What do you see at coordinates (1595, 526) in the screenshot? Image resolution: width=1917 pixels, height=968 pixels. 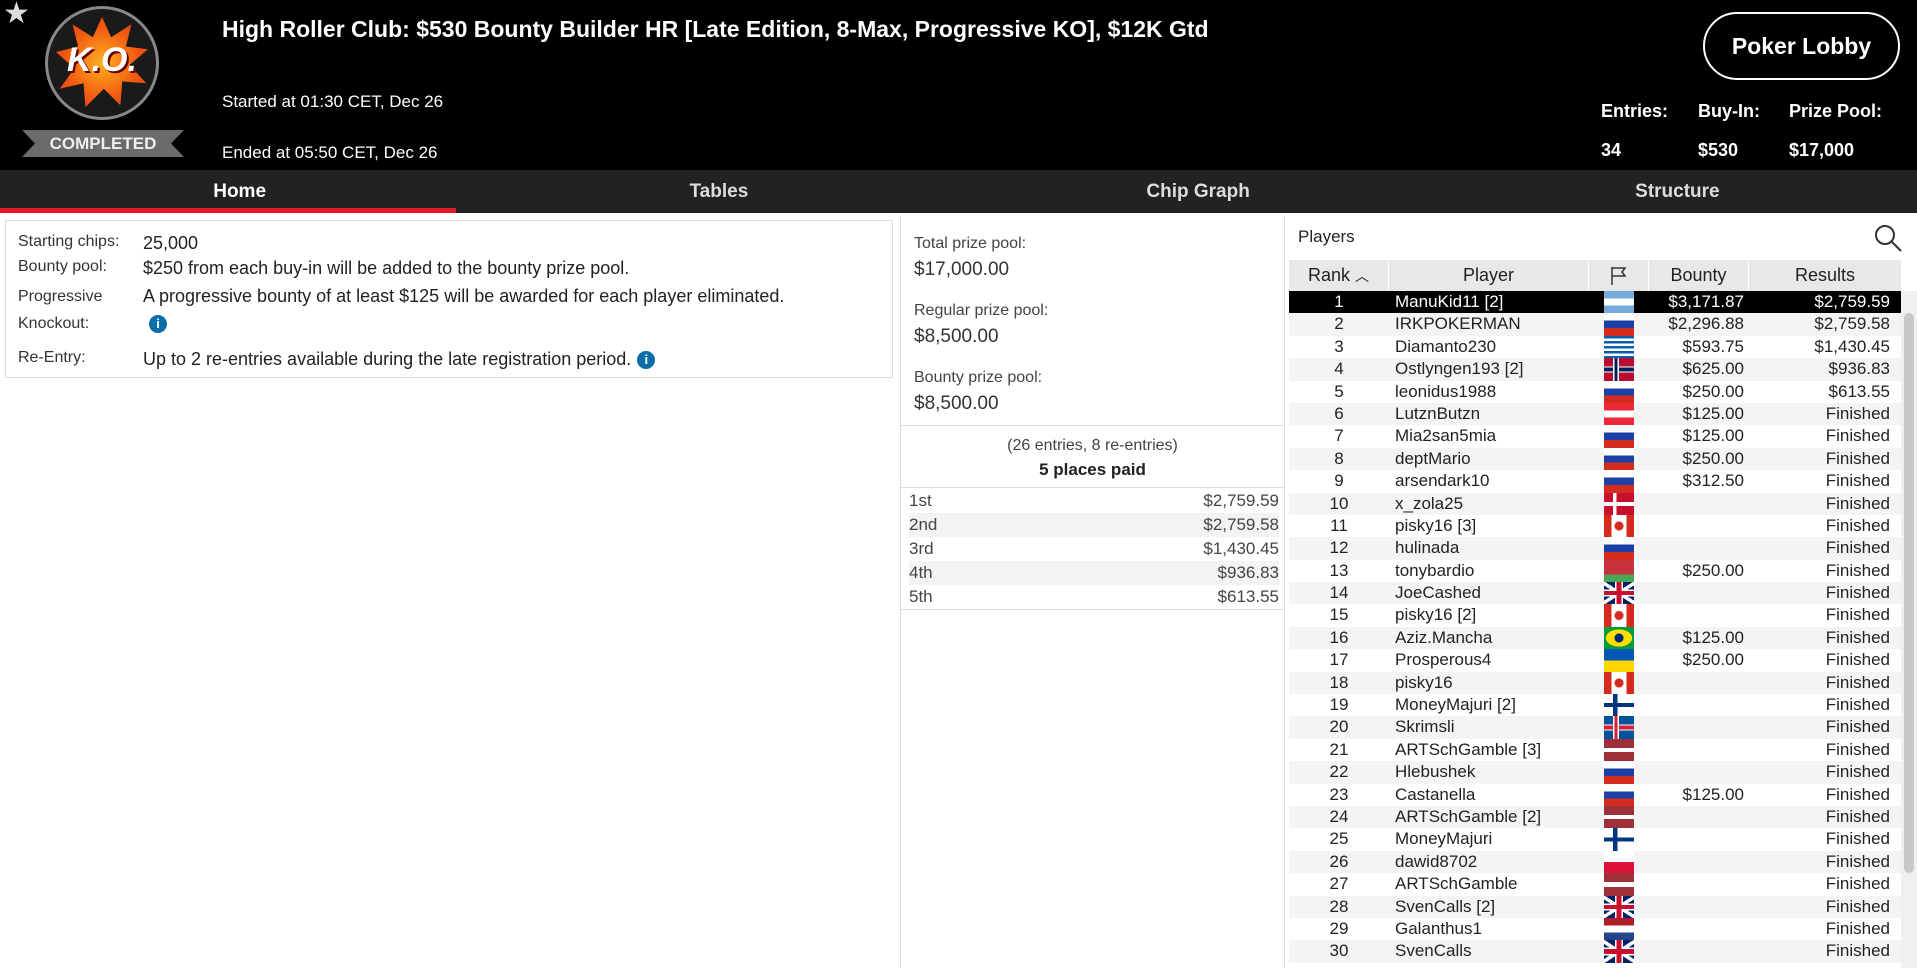 I see `player-row: 11 pisky16 [3] Finished` at bounding box center [1595, 526].